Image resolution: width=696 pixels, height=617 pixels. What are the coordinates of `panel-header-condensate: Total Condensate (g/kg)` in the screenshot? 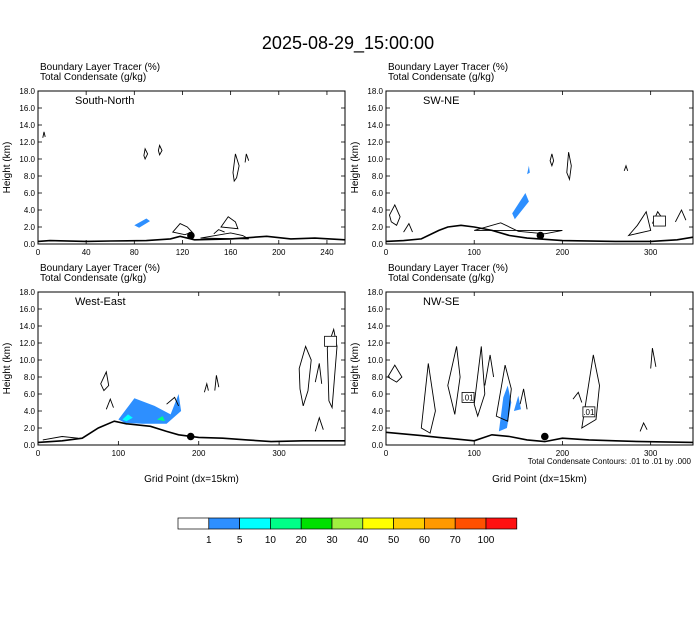 It's located at (441, 77).